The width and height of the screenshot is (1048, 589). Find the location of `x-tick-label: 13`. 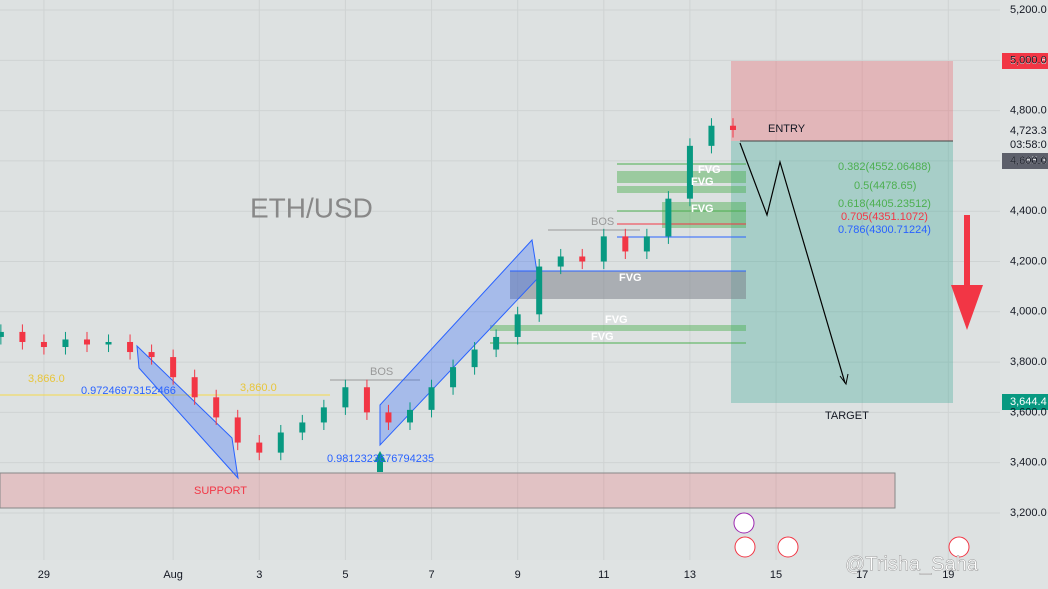

x-tick-label: 13 is located at coordinates (690, 575).